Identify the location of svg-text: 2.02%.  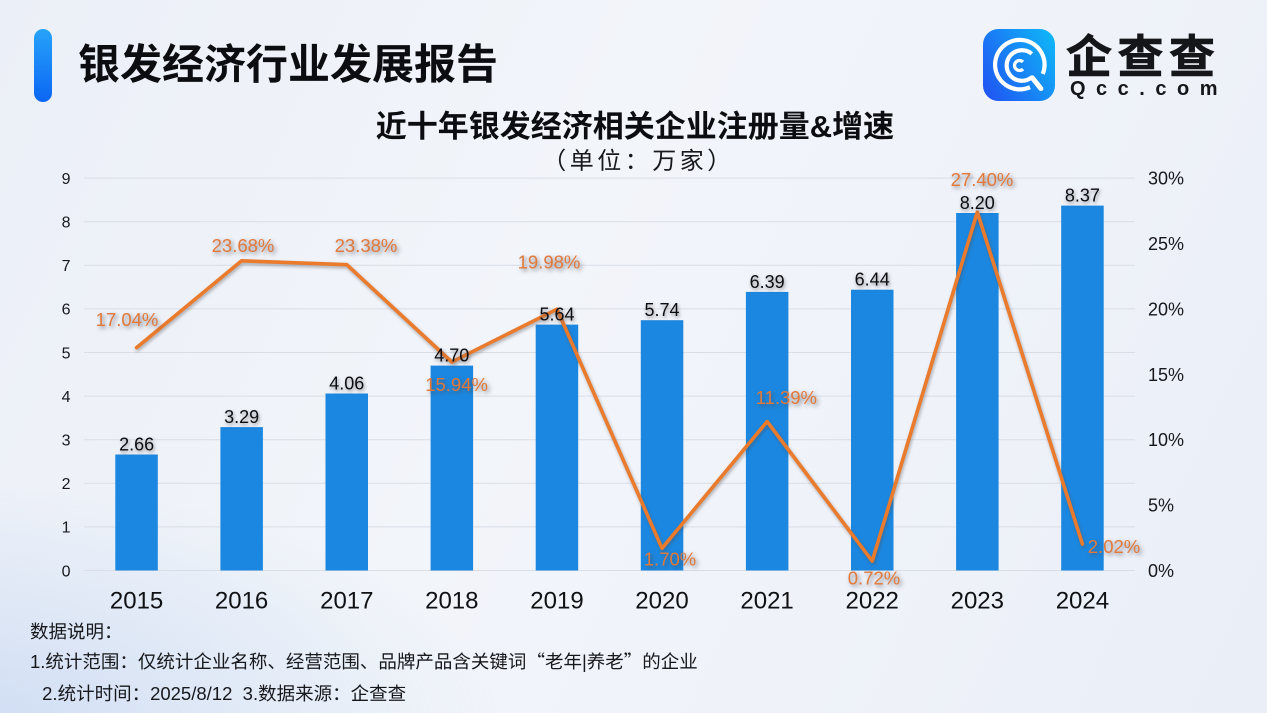
(1114, 546).